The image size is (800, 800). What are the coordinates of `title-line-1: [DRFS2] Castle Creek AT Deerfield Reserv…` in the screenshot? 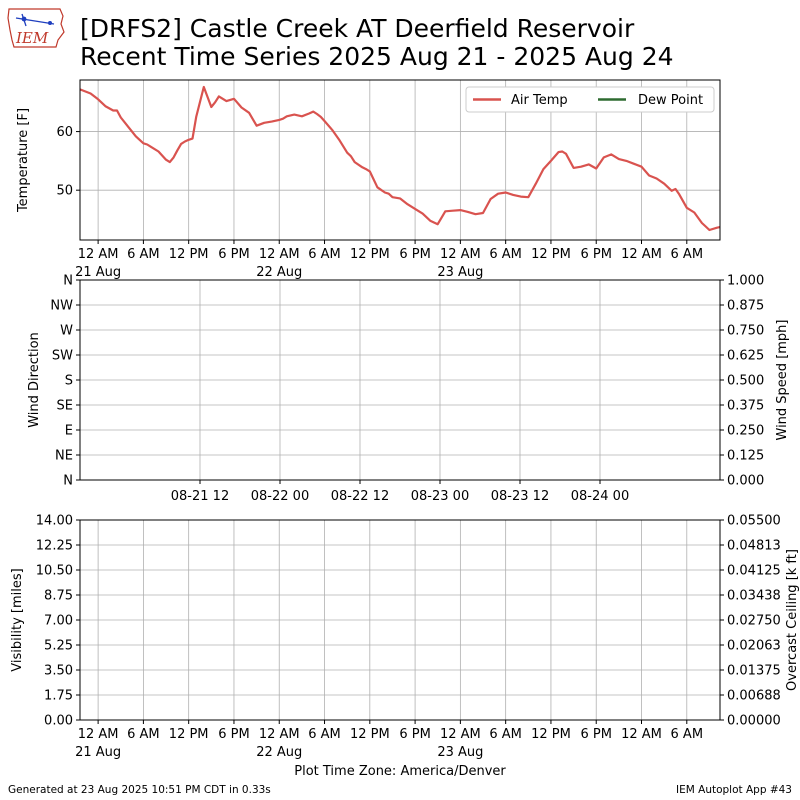 It's located at (357, 28).